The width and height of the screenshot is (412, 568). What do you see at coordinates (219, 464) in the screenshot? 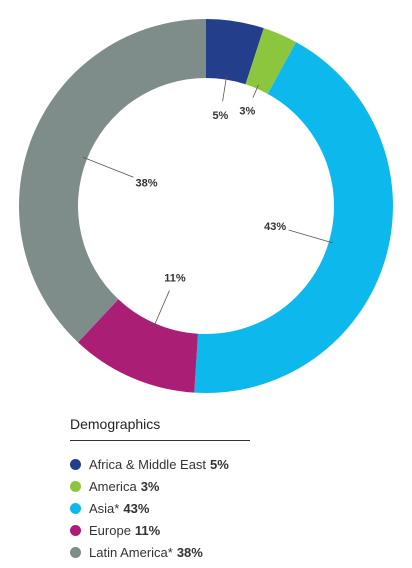
I see `legend-value: 5%` at bounding box center [219, 464].